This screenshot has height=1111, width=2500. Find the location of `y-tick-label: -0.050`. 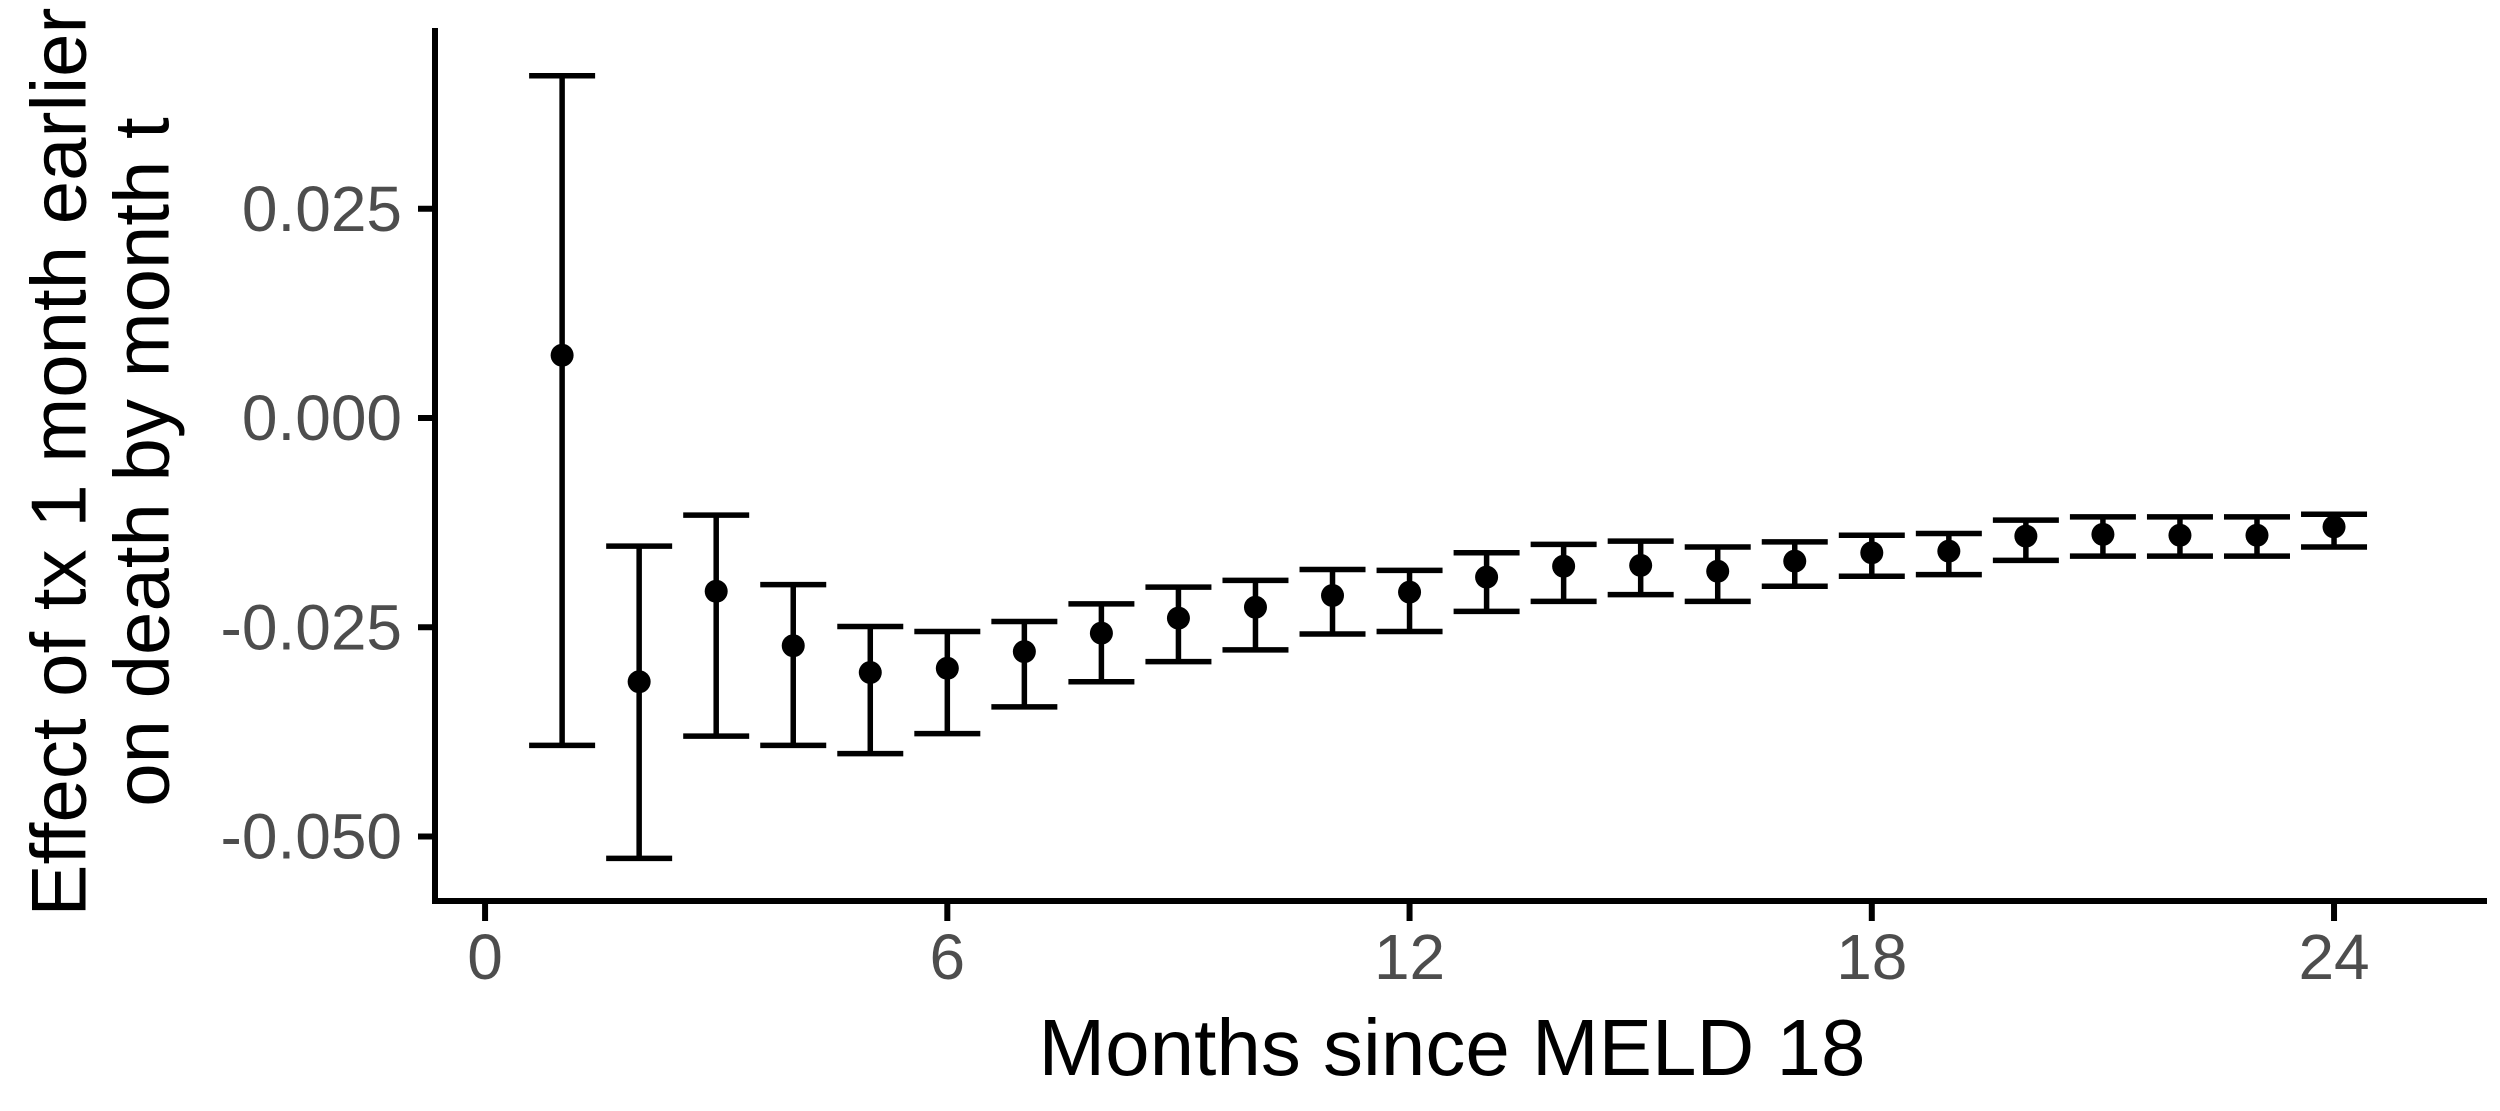

y-tick-label: -0.050 is located at coordinates (311, 837).